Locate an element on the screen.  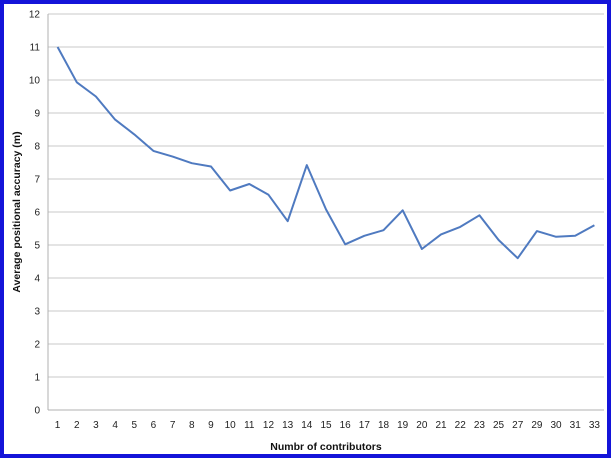
x-tick-label: 5 is located at coordinates (134, 425).